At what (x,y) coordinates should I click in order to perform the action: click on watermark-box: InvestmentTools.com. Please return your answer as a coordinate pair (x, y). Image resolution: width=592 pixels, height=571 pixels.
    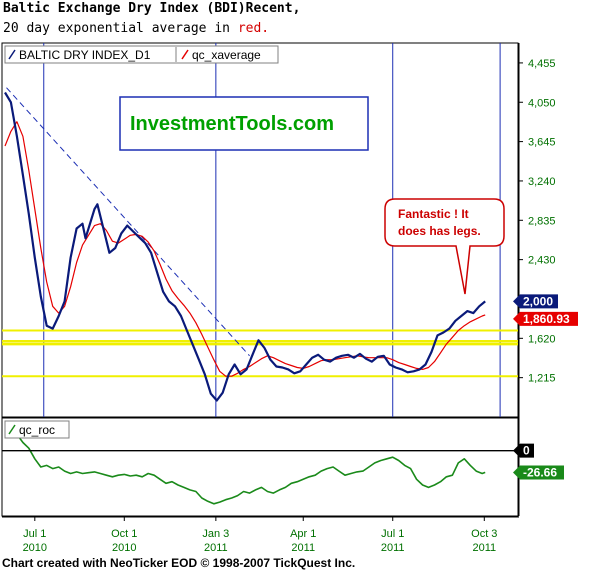
    Looking at the image, I should click on (244, 123).